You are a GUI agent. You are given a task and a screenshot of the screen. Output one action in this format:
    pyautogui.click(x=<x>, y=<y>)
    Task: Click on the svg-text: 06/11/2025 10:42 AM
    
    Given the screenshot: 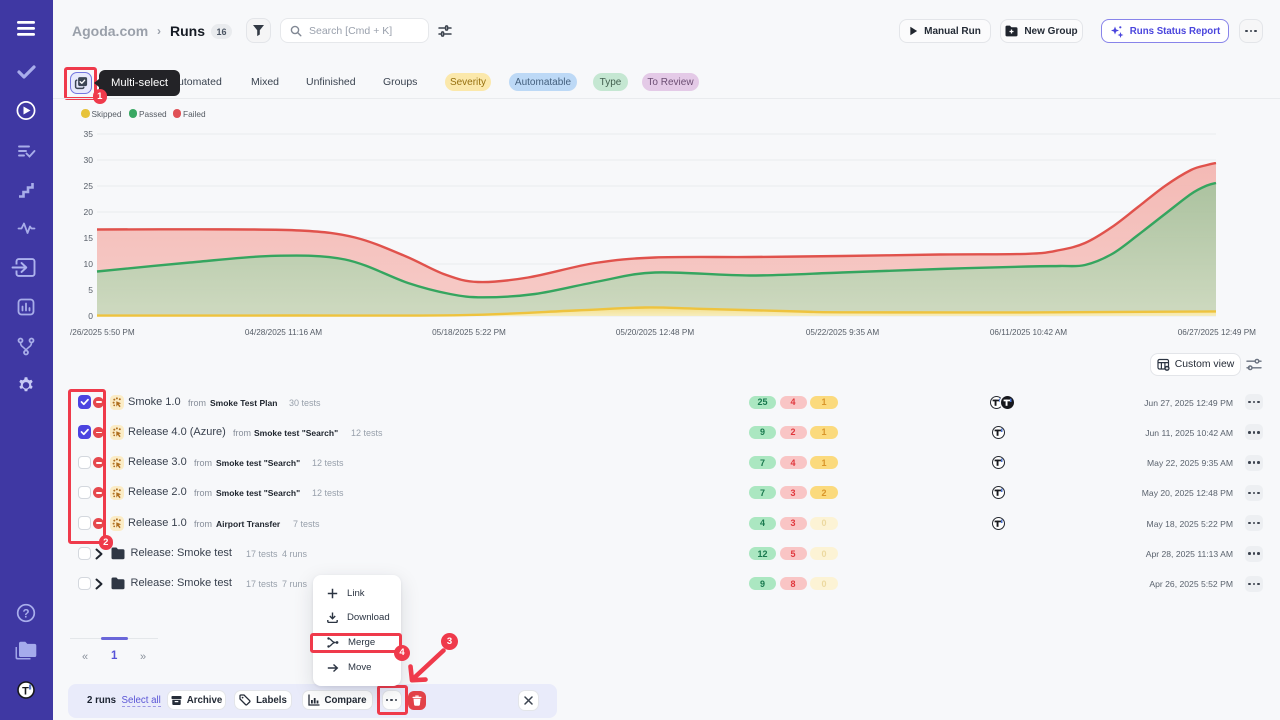 What is the action you would take?
    pyautogui.click(x=1028, y=332)
    